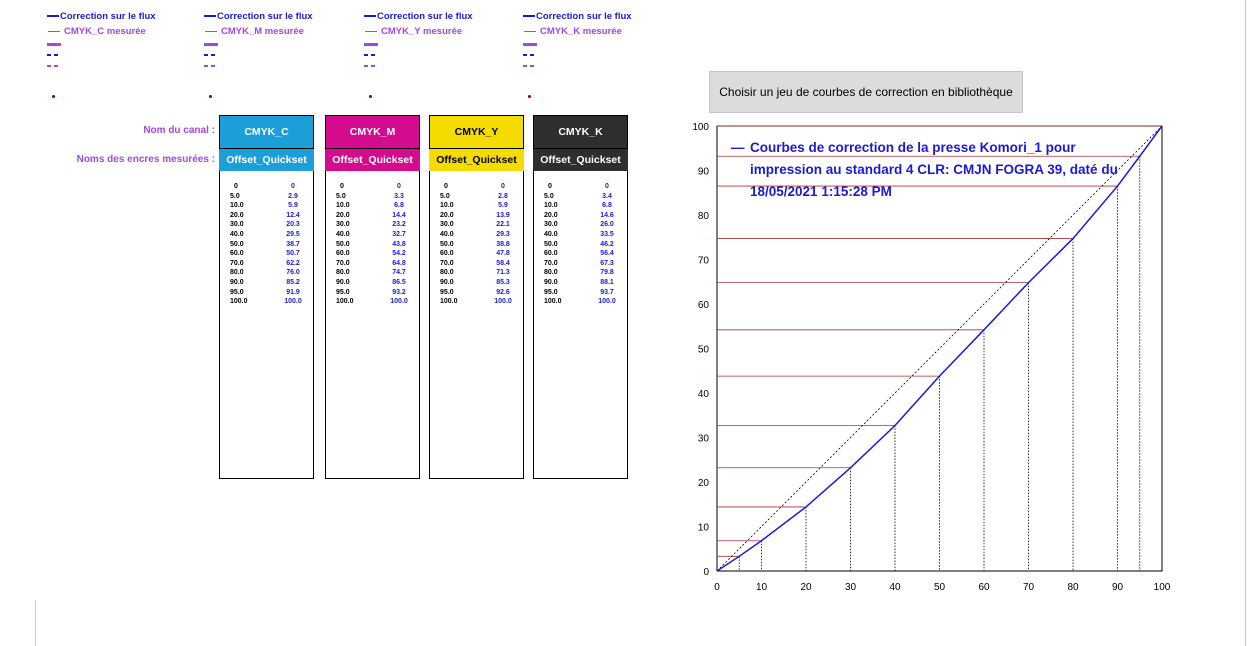 The height and width of the screenshot is (646, 1255). I want to click on y-tick-label: 40, so click(704, 394).